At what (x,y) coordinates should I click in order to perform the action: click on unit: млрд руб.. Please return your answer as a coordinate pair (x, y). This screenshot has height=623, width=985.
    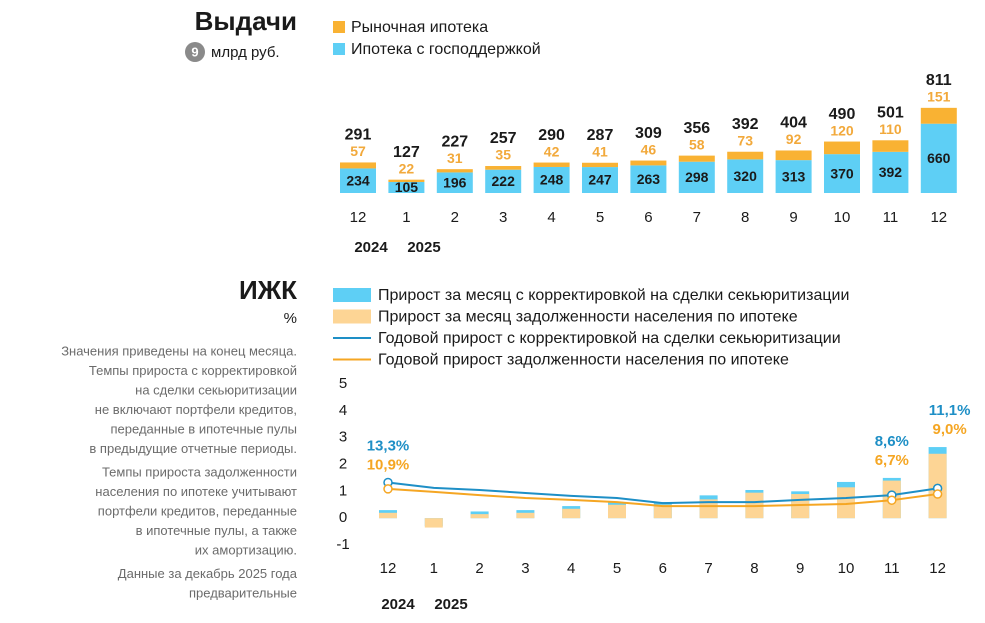
    Looking at the image, I should click on (245, 52).